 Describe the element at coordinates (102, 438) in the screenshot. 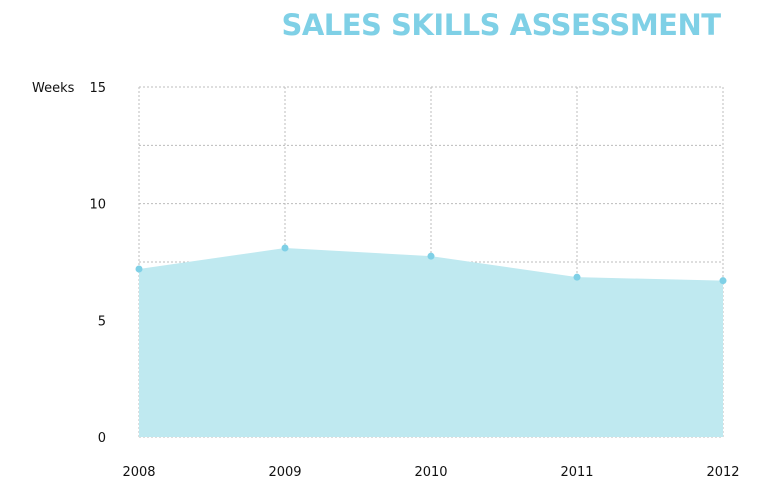

I see `y-tick-label: 0` at that location.